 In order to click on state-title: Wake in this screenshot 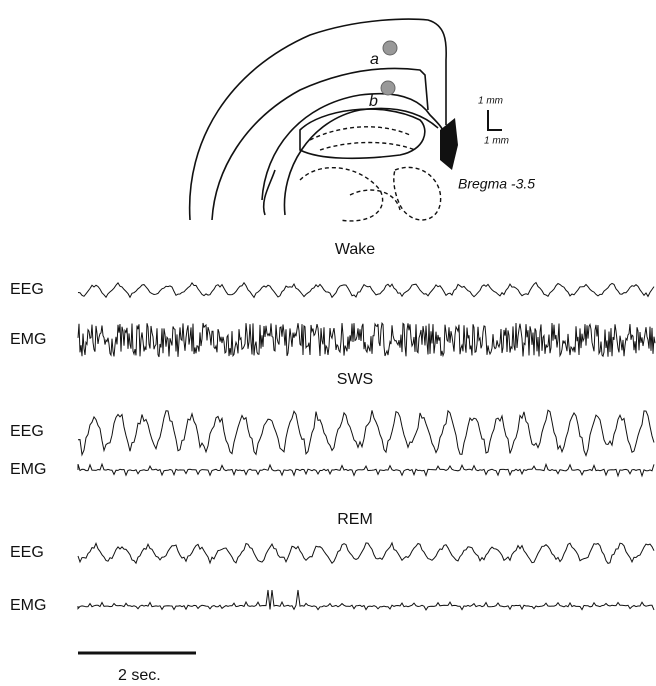, I will do `click(355, 249)`.